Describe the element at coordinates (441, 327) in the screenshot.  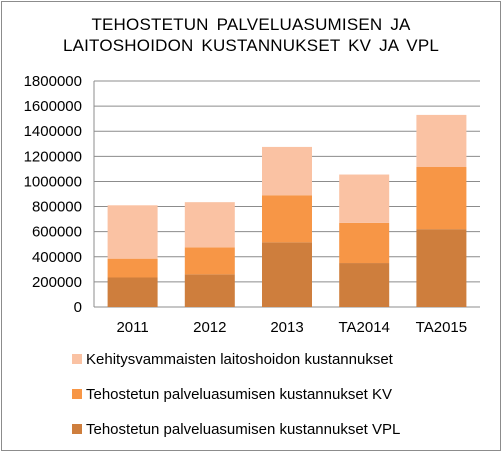
I see `x-tick-label: TA2015` at that location.